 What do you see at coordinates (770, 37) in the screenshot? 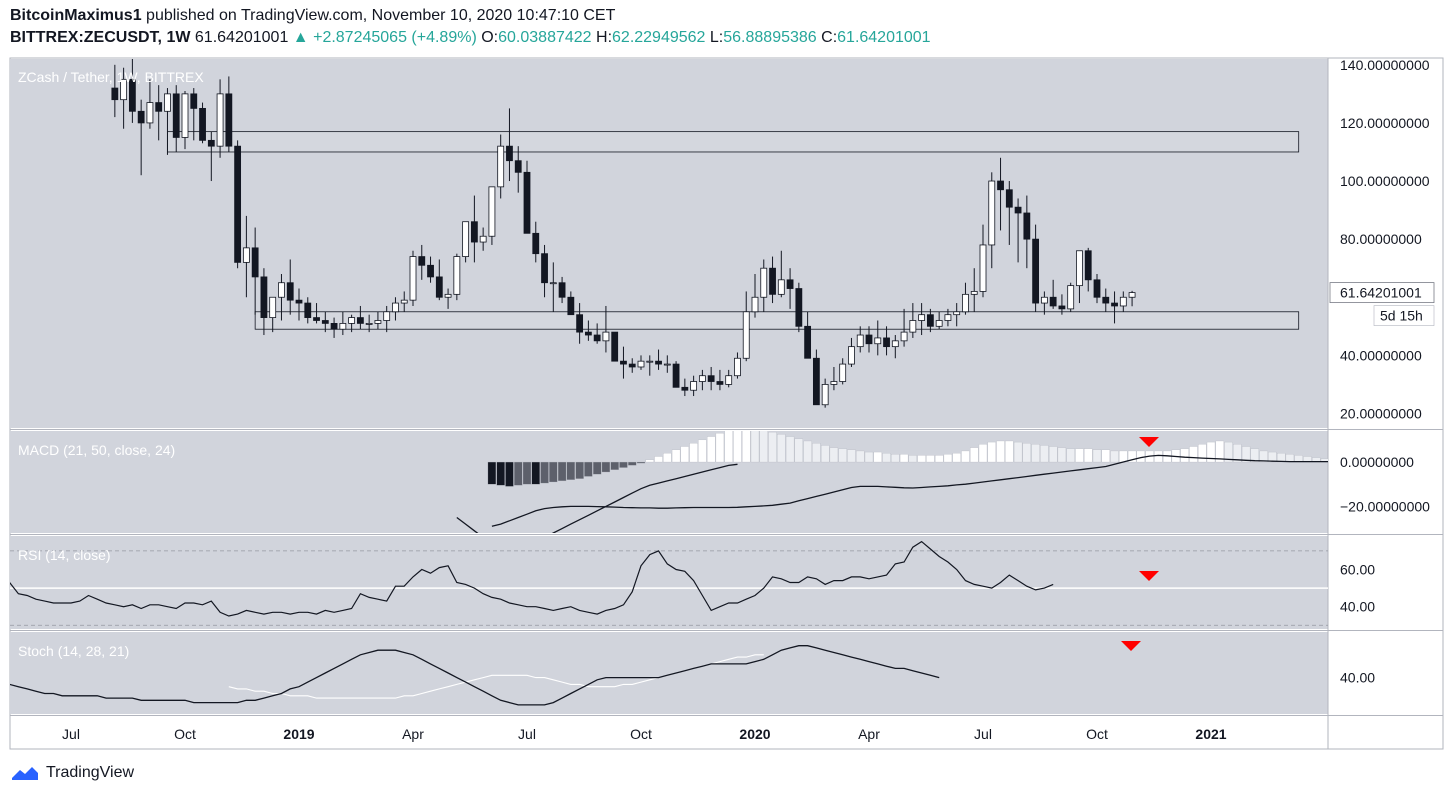
I see `low-value: 56.88895386` at bounding box center [770, 37].